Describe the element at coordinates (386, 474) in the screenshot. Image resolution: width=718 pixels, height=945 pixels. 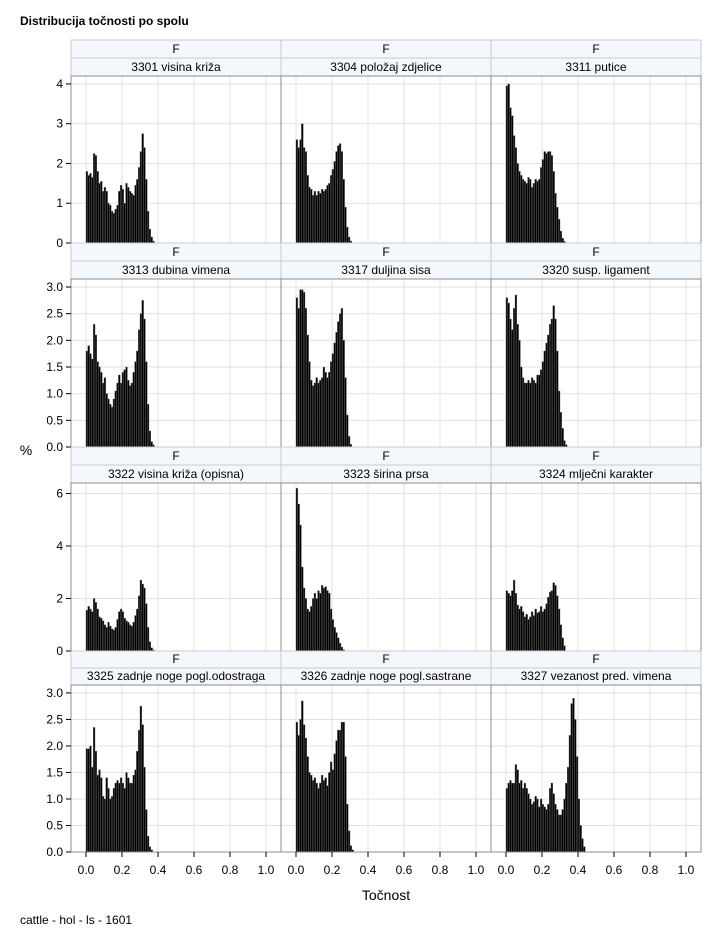
I see `panel-trait-label: 3323 širina prsa` at that location.